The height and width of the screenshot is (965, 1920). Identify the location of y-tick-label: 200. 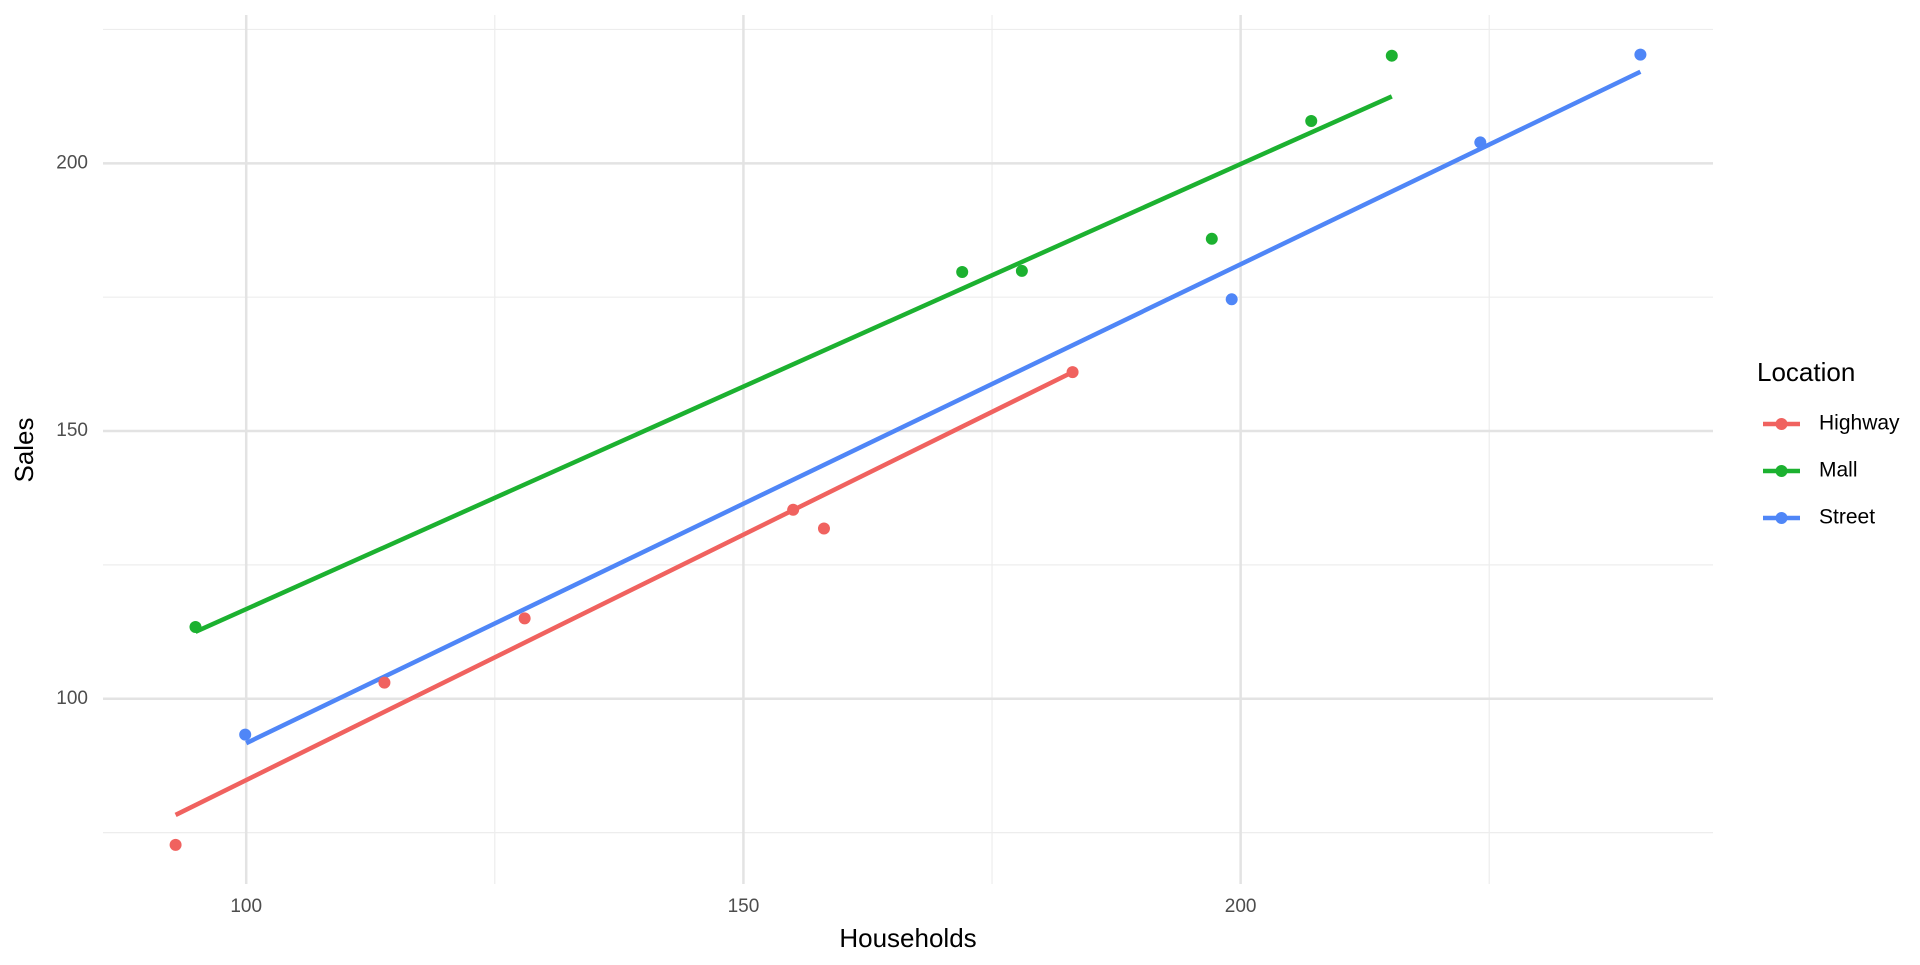
(72, 162).